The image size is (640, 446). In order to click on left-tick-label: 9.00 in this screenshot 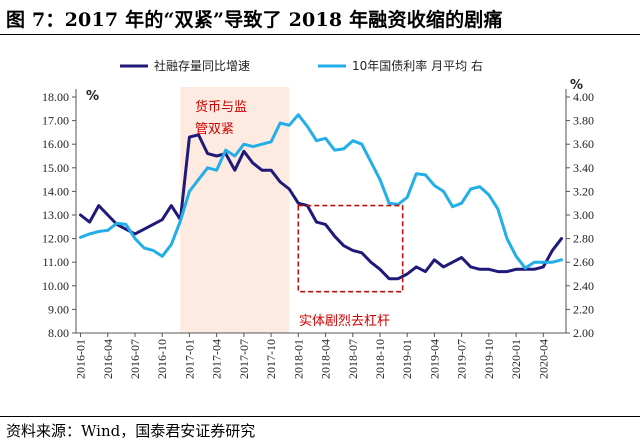, I will do `click(58, 309)`.